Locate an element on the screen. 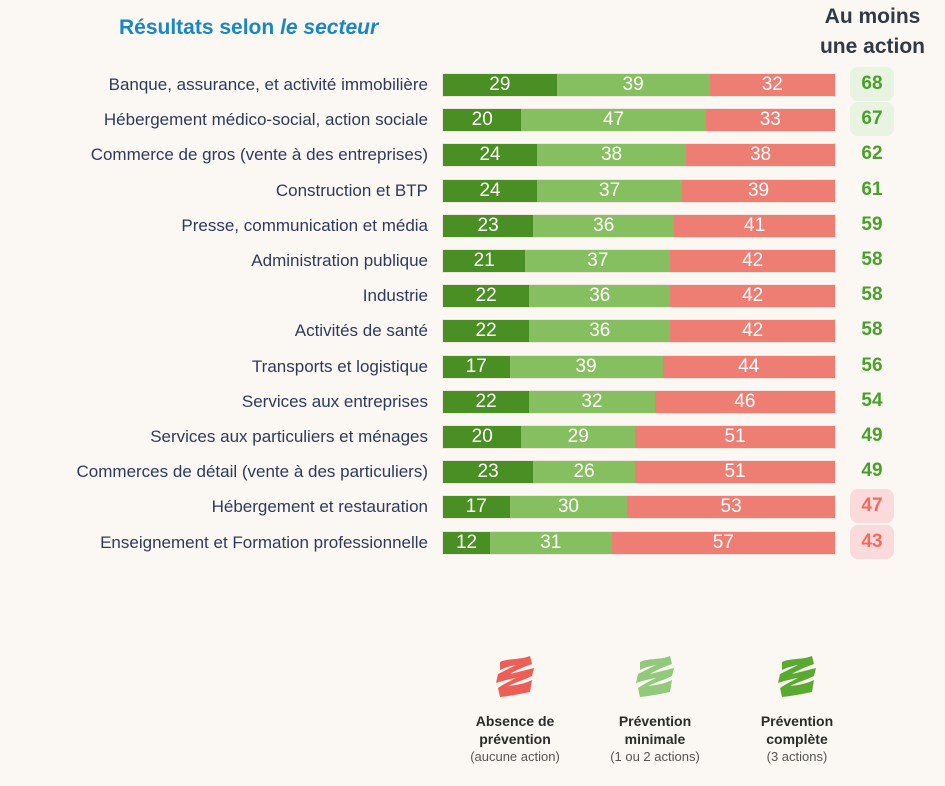  total-badge: 62 is located at coordinates (872, 154).